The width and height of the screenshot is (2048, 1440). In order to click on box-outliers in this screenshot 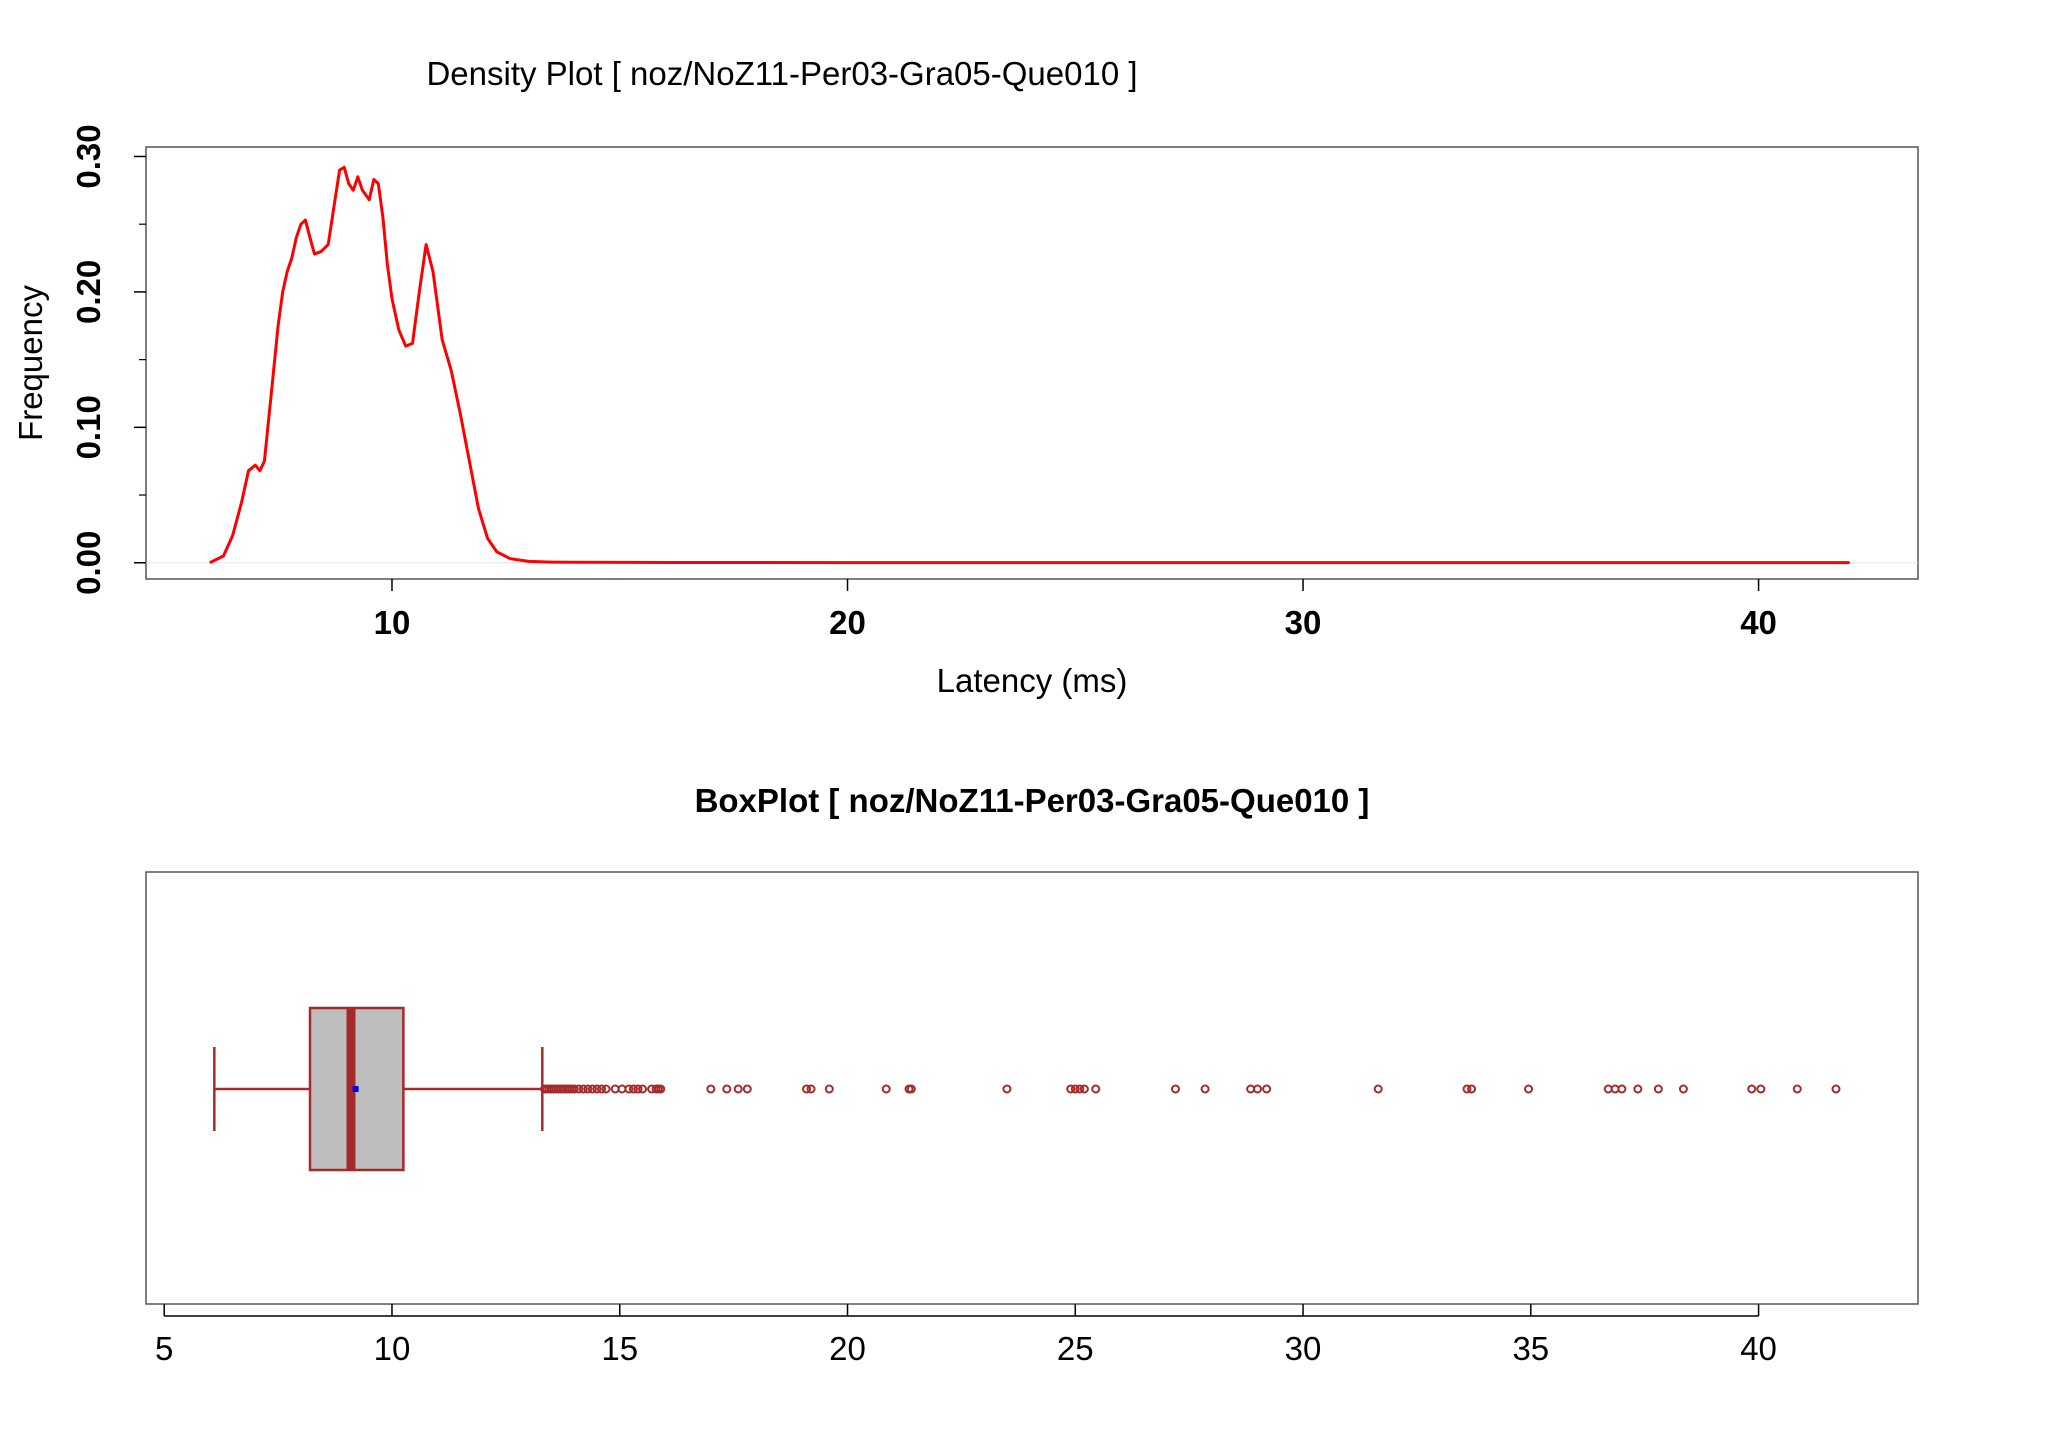, I will do `click(1190, 1089)`.